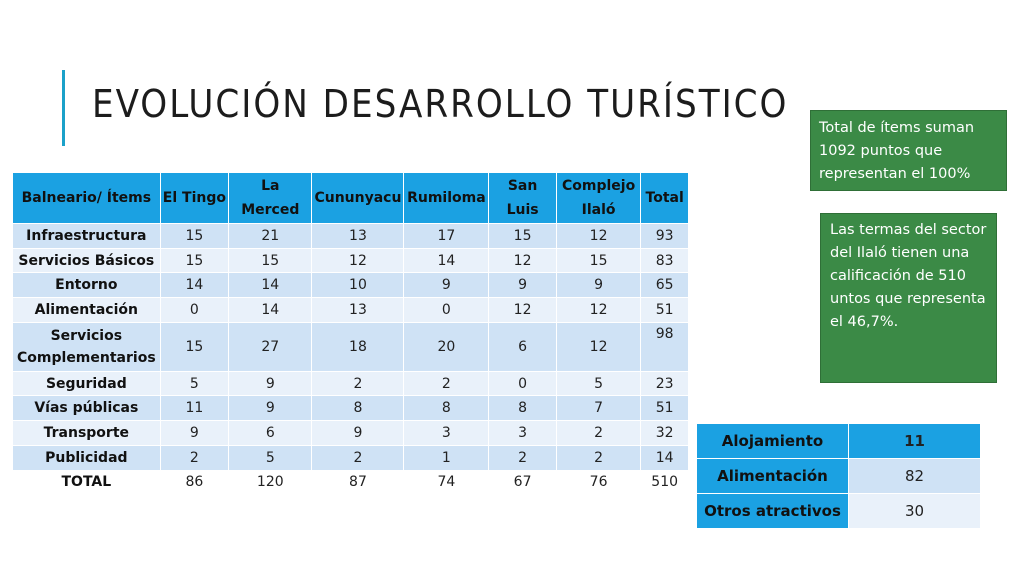 This screenshot has height=576, width=1024. Describe the element at coordinates (86, 198) in the screenshot. I see `column-header-balneario: Balneario/ Ítems` at that location.